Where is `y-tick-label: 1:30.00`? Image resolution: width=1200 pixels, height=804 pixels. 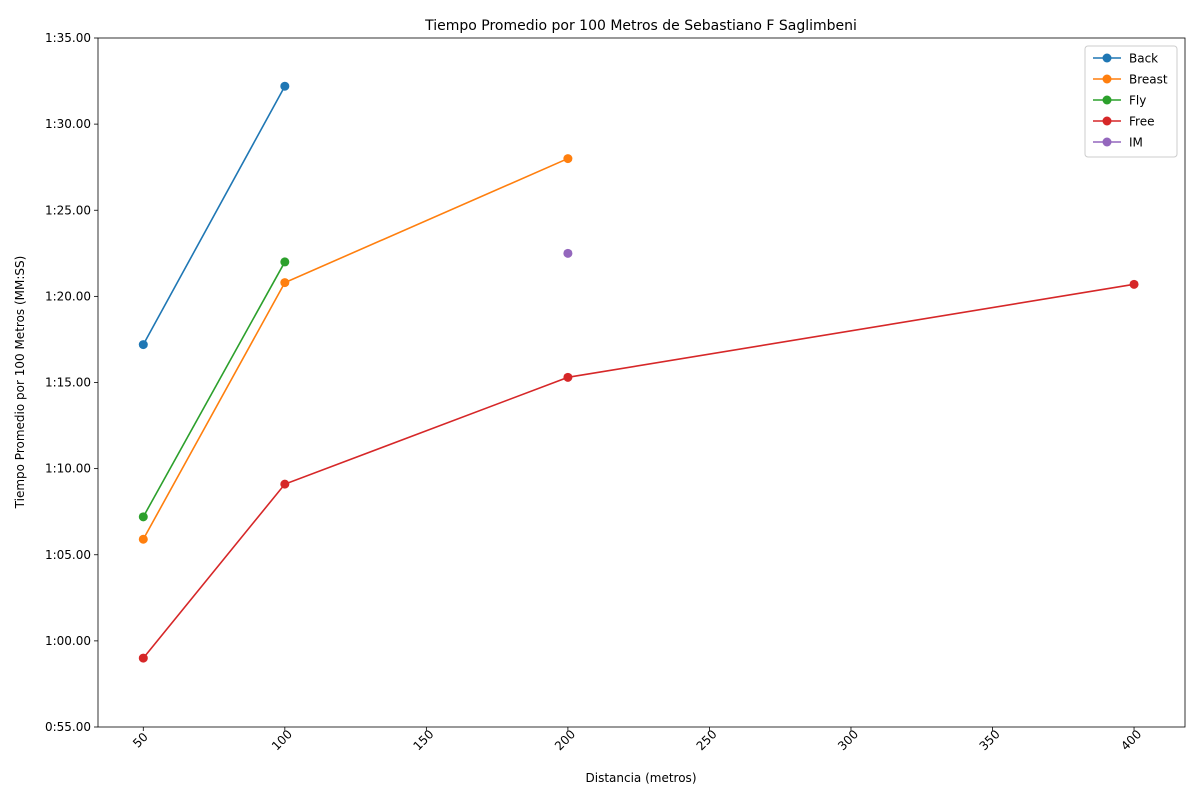 y-tick-label: 1:30.00 is located at coordinates (68, 124).